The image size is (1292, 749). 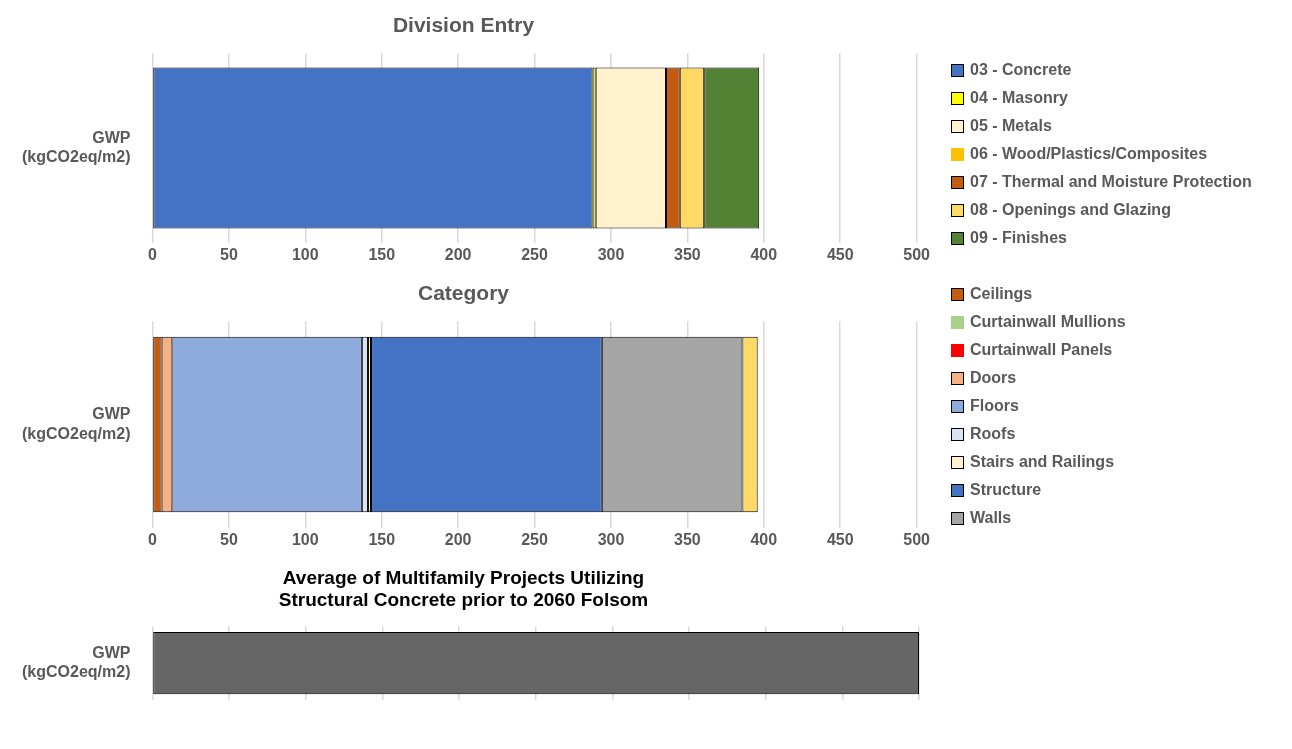 I want to click on legend-label: 07 - Thermal and Moisture Protection, so click(x=1111, y=182).